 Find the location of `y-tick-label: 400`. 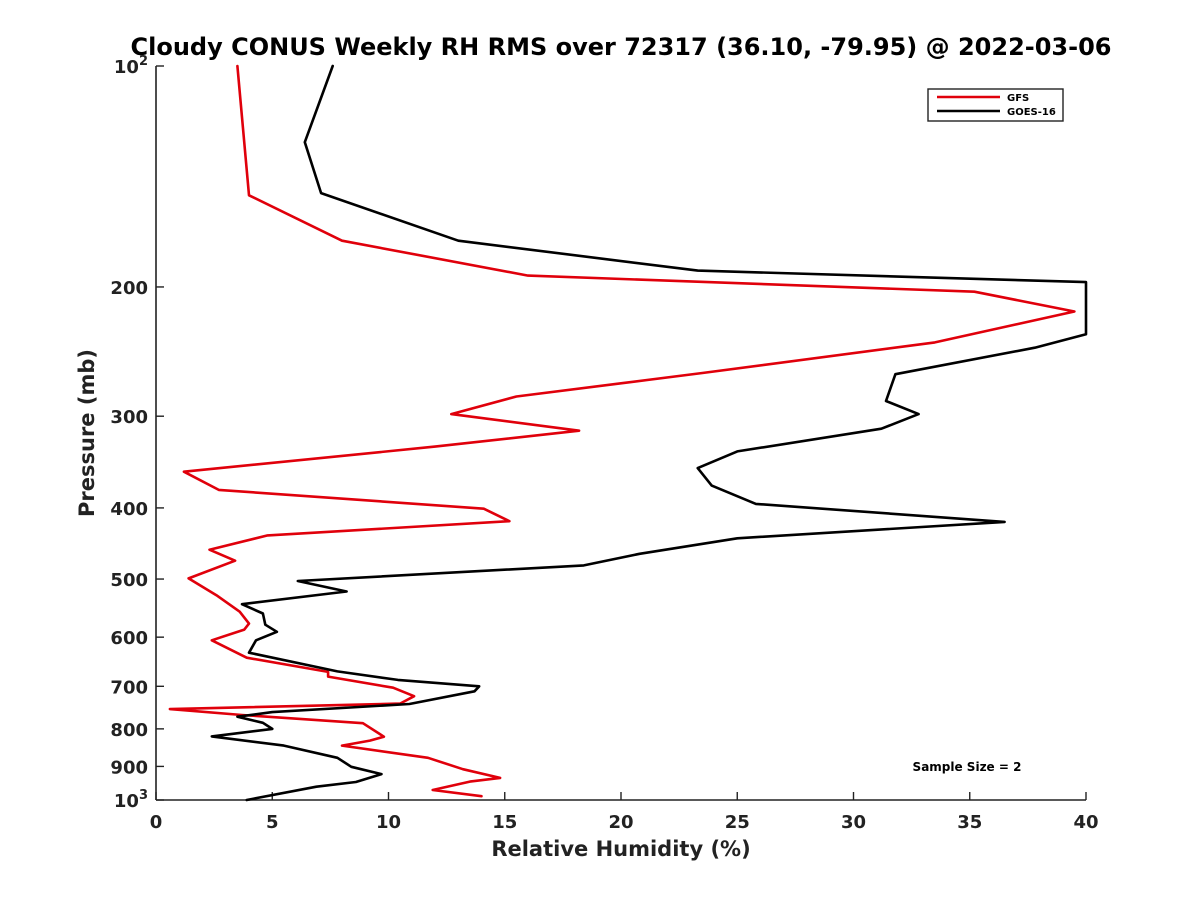

y-tick-label: 400 is located at coordinates (129, 509).